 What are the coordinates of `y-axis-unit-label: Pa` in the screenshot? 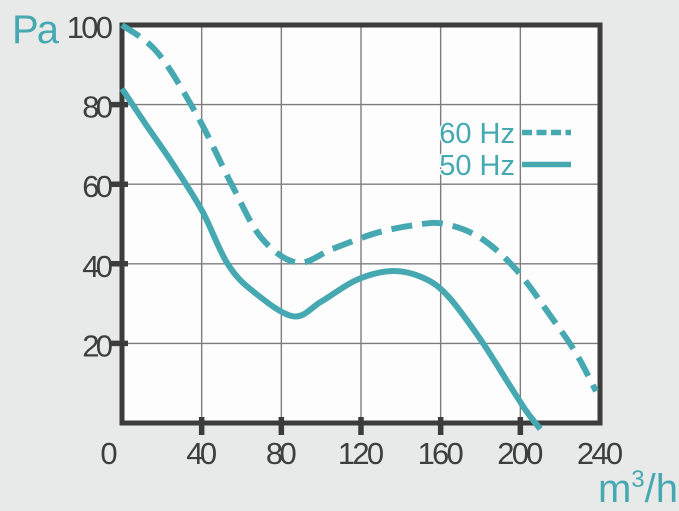 It's located at (36, 30).